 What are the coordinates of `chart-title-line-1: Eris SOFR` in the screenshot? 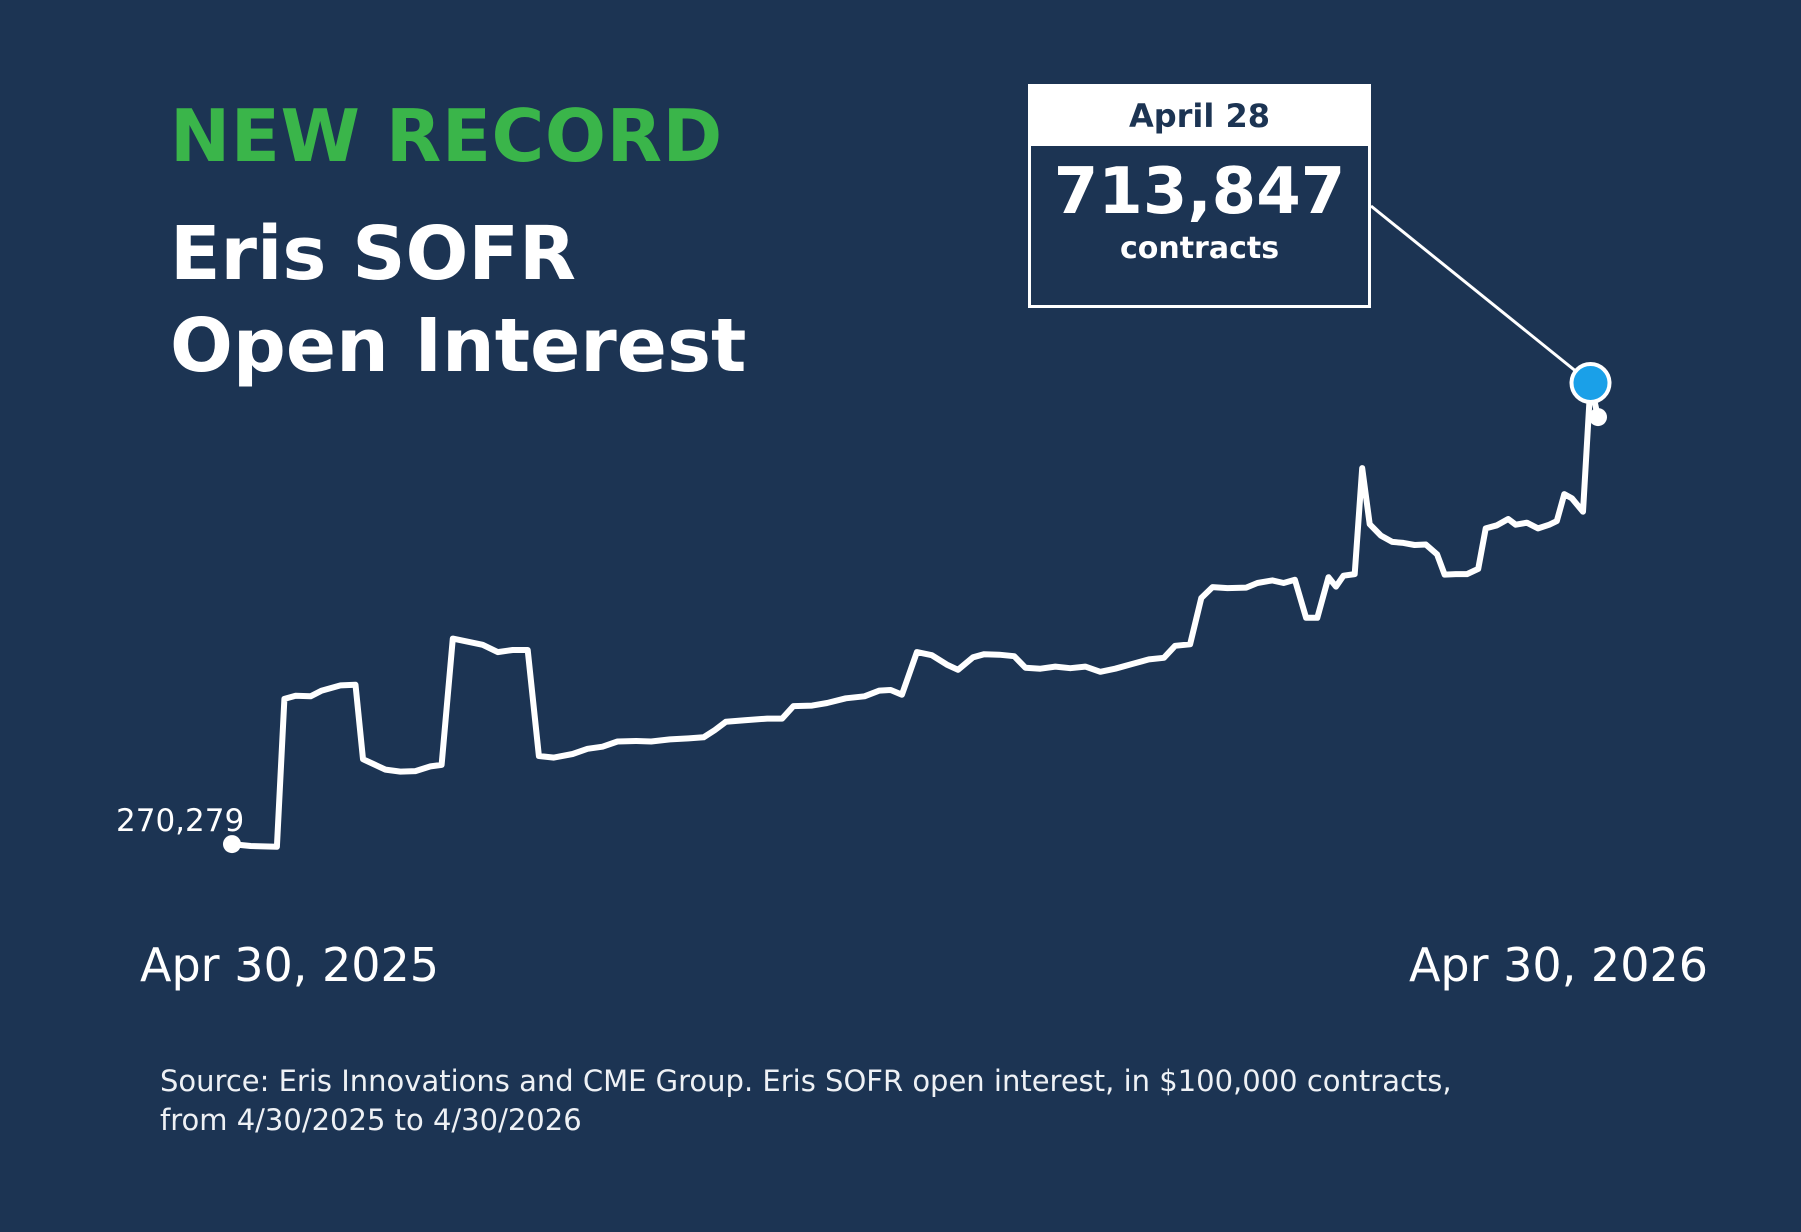 It's located at (373, 254).